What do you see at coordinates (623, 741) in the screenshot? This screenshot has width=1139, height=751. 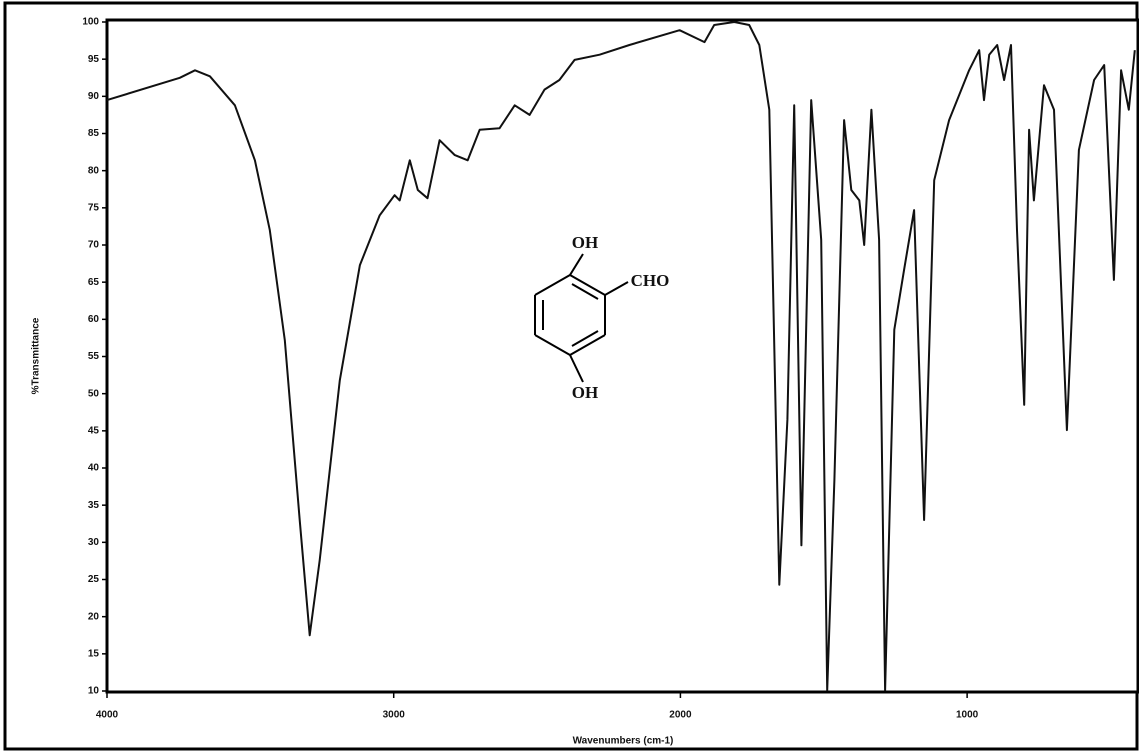 I see `x-axis-label: Wavenumbers (cm-1)` at bounding box center [623, 741].